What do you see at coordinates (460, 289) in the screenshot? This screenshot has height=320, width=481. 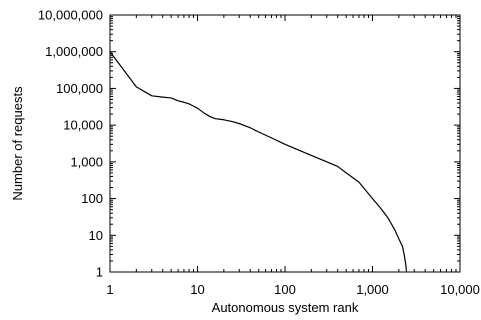 I see `x-tick-label: 10,000` at bounding box center [460, 289].